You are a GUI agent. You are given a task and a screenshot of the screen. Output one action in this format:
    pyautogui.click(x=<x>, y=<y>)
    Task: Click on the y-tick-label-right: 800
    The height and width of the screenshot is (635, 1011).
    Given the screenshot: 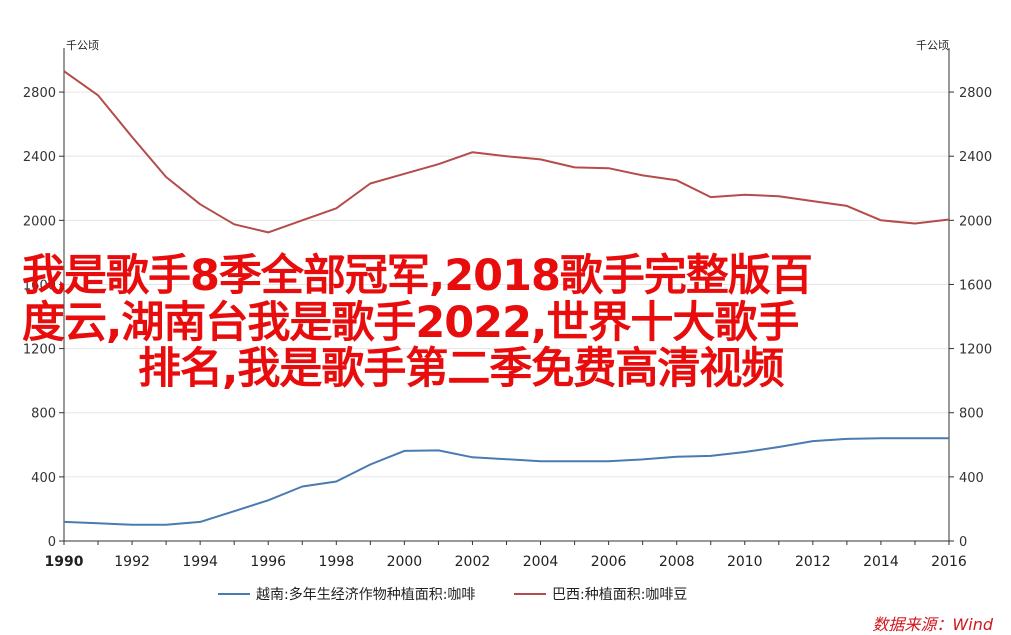 What is the action you would take?
    pyautogui.click(x=971, y=414)
    